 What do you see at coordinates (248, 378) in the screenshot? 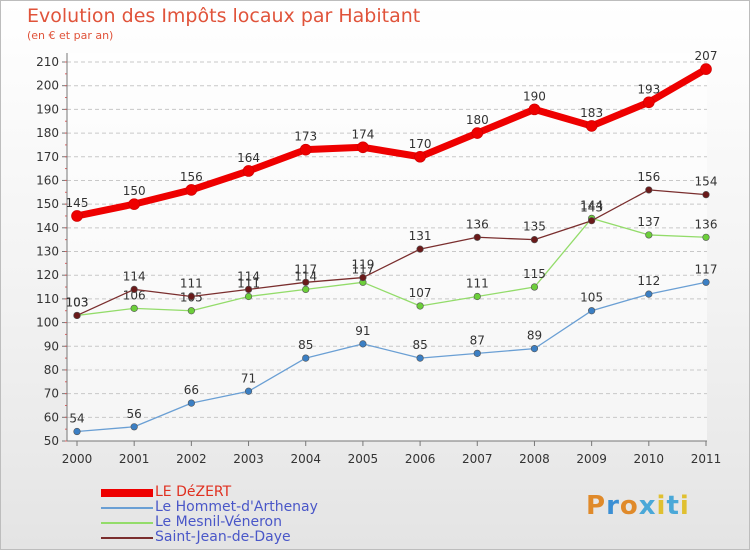
I see `data-label: 71` at bounding box center [248, 378].